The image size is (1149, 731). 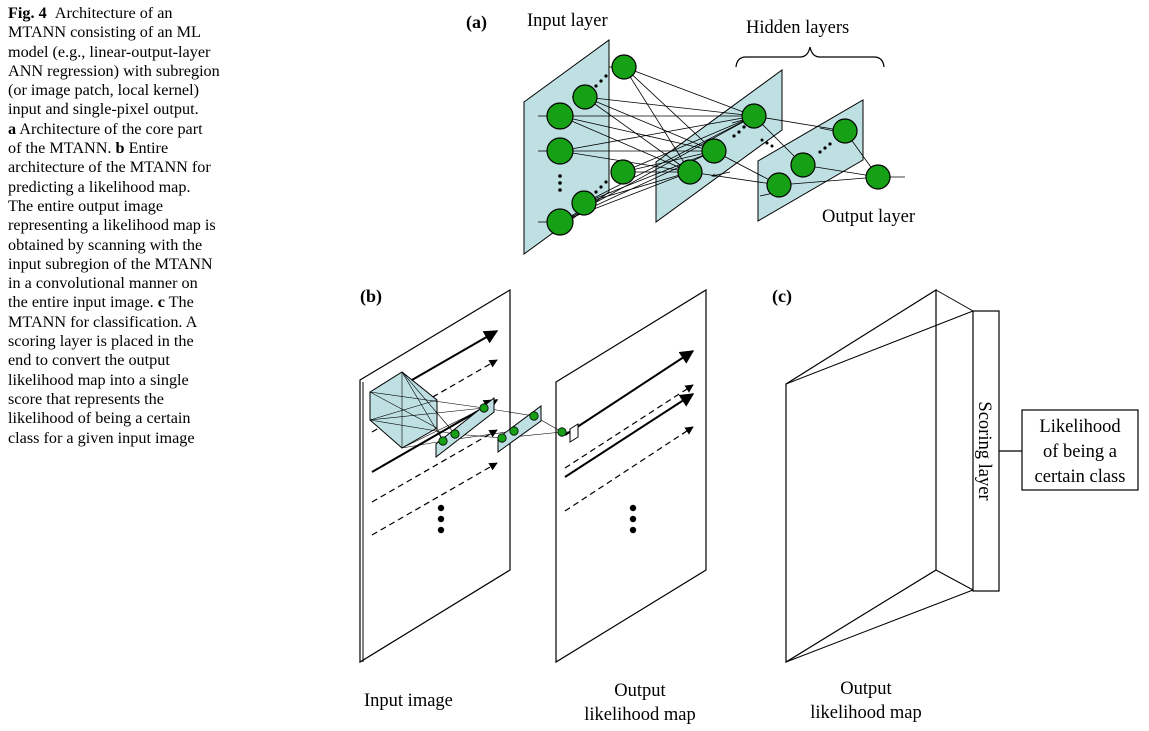 What do you see at coordinates (103, 109) in the screenshot?
I see `caption-line: input and single-pixel output.` at bounding box center [103, 109].